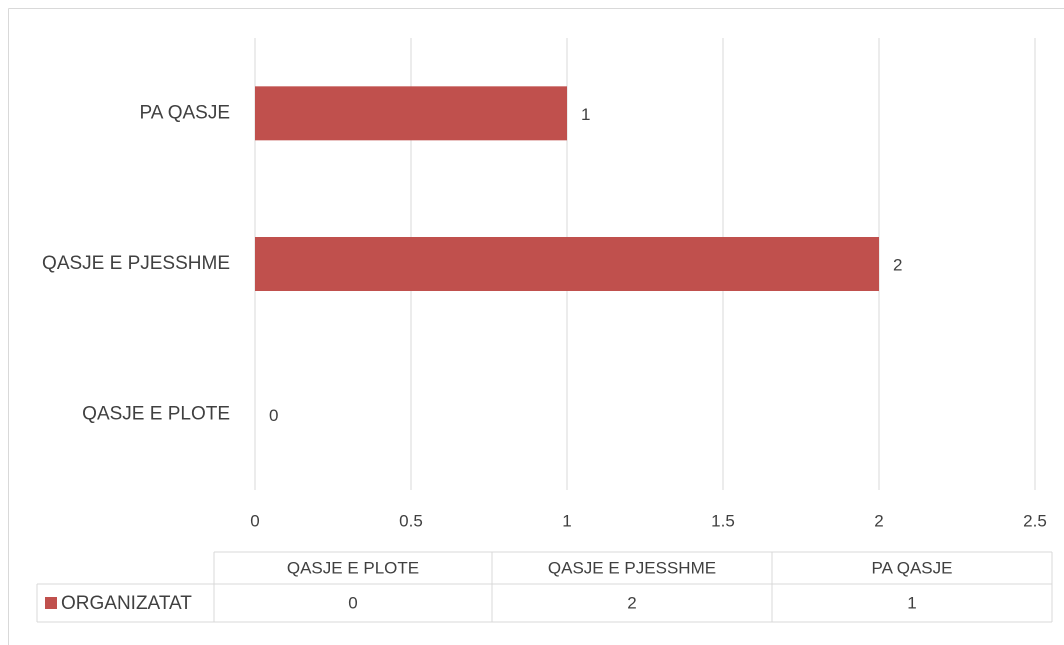  Describe the element at coordinates (585, 114) in the screenshot. I see `data-label: 1` at that location.